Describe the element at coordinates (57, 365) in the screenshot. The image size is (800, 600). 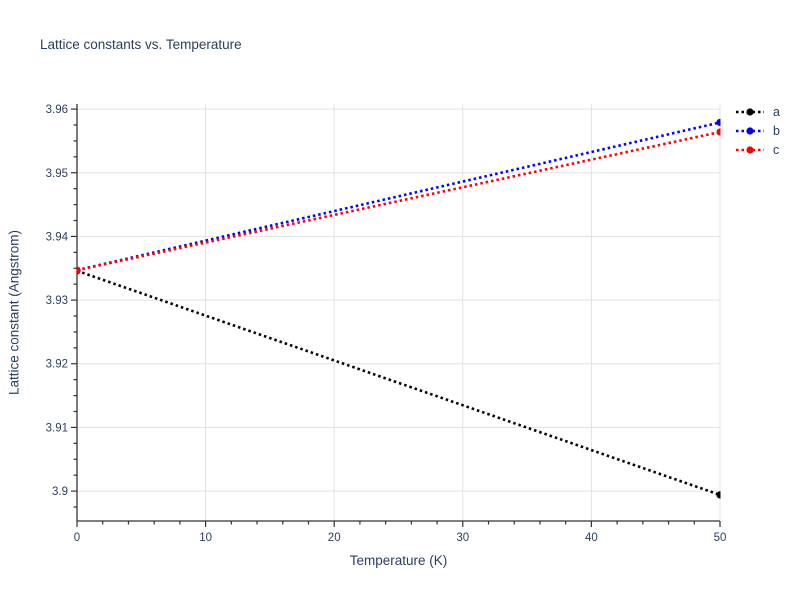
I see `y-tick-label: 3.92` at that location.